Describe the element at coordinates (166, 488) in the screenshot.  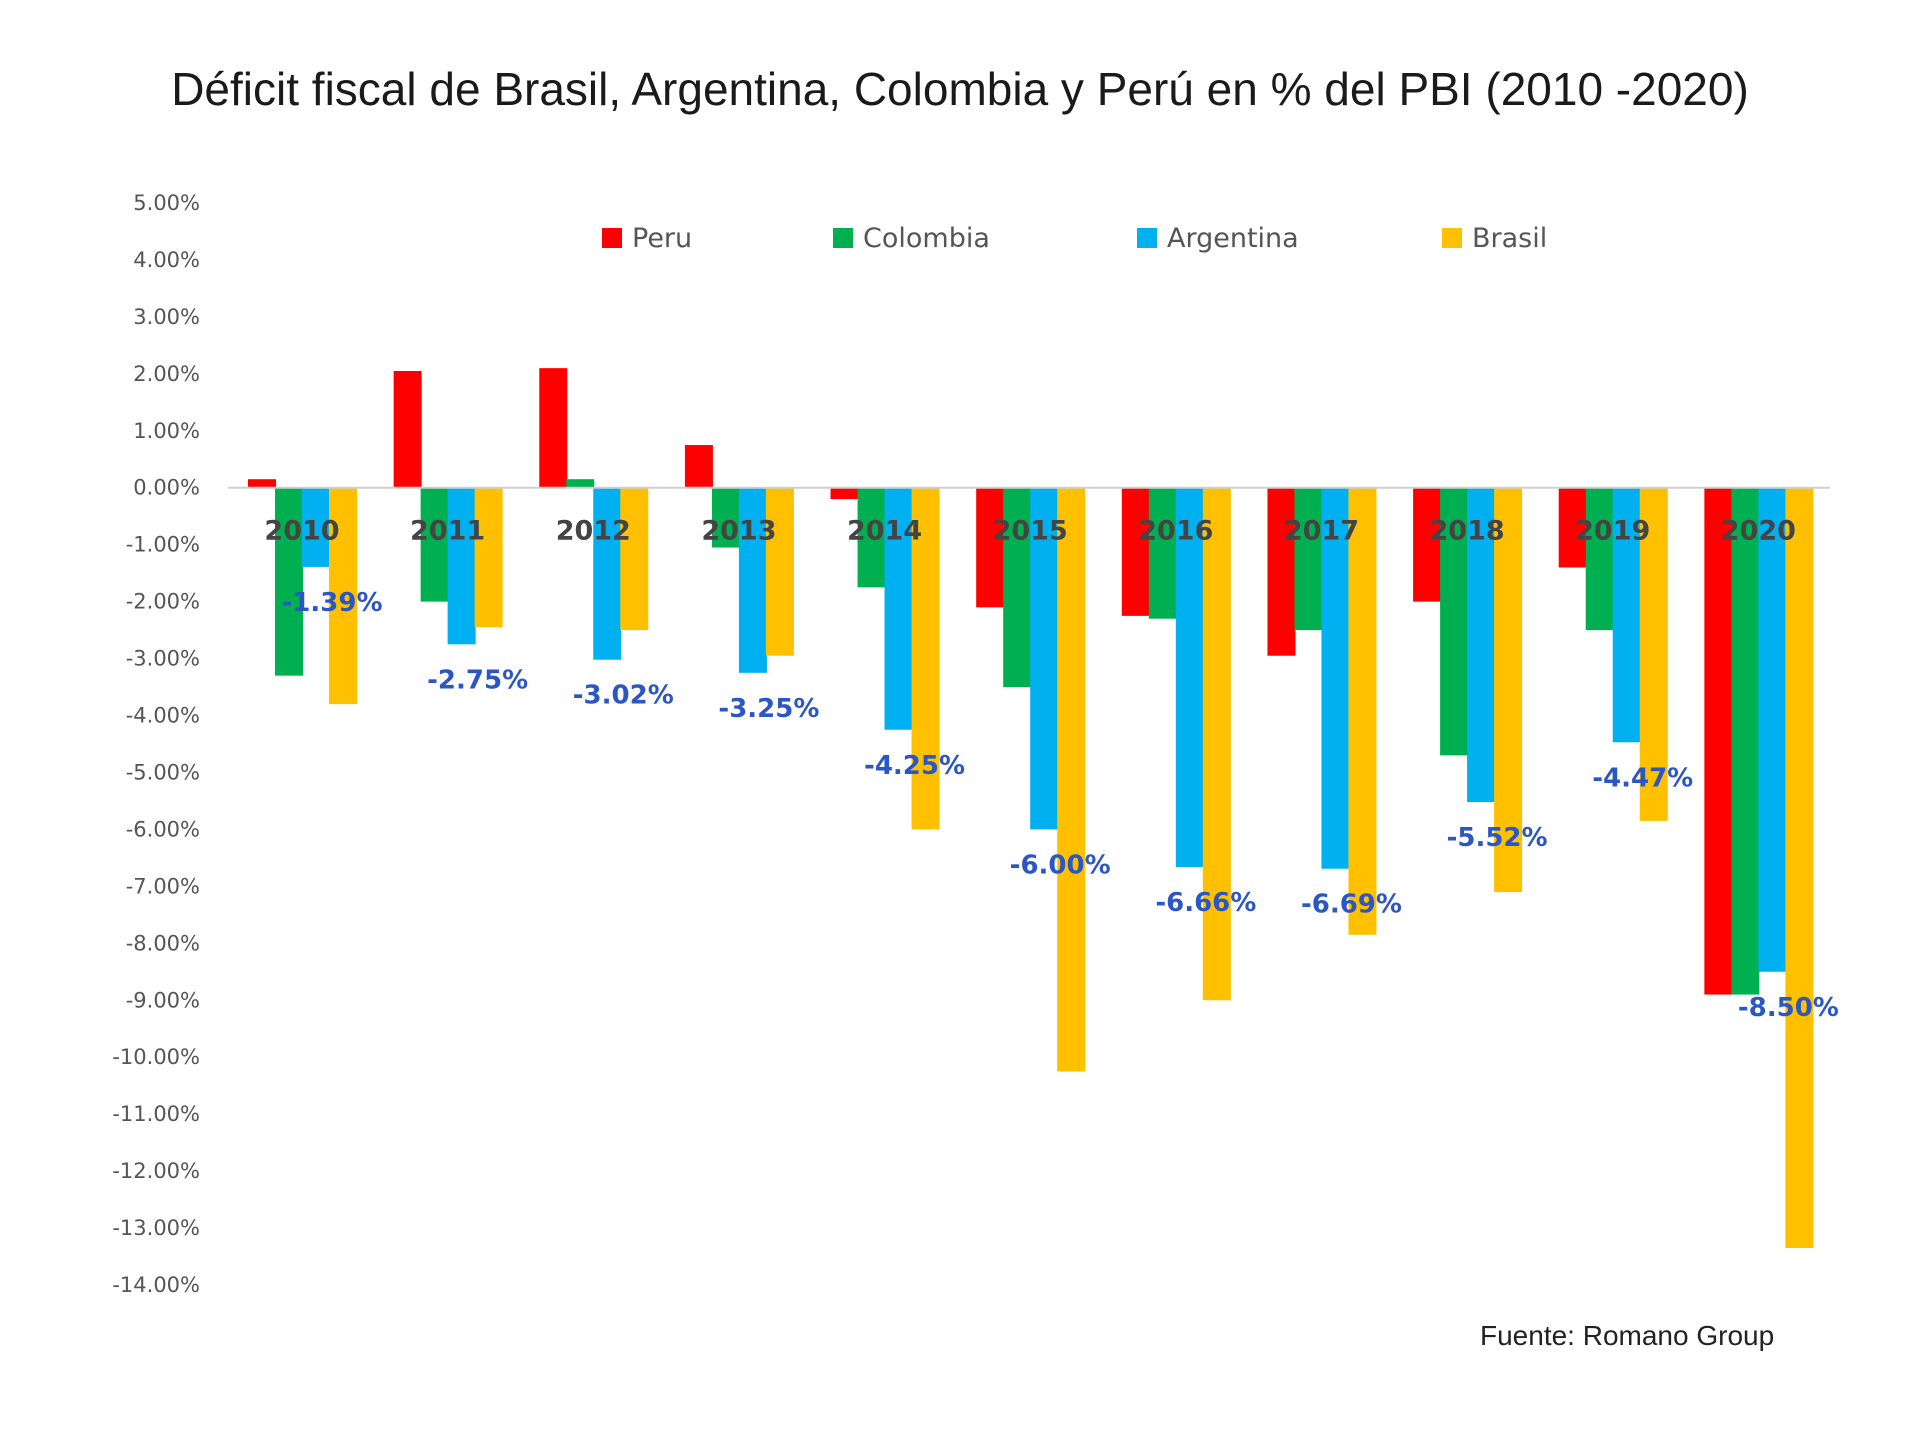
I see `y-tick-label: 0.00%` at that location.